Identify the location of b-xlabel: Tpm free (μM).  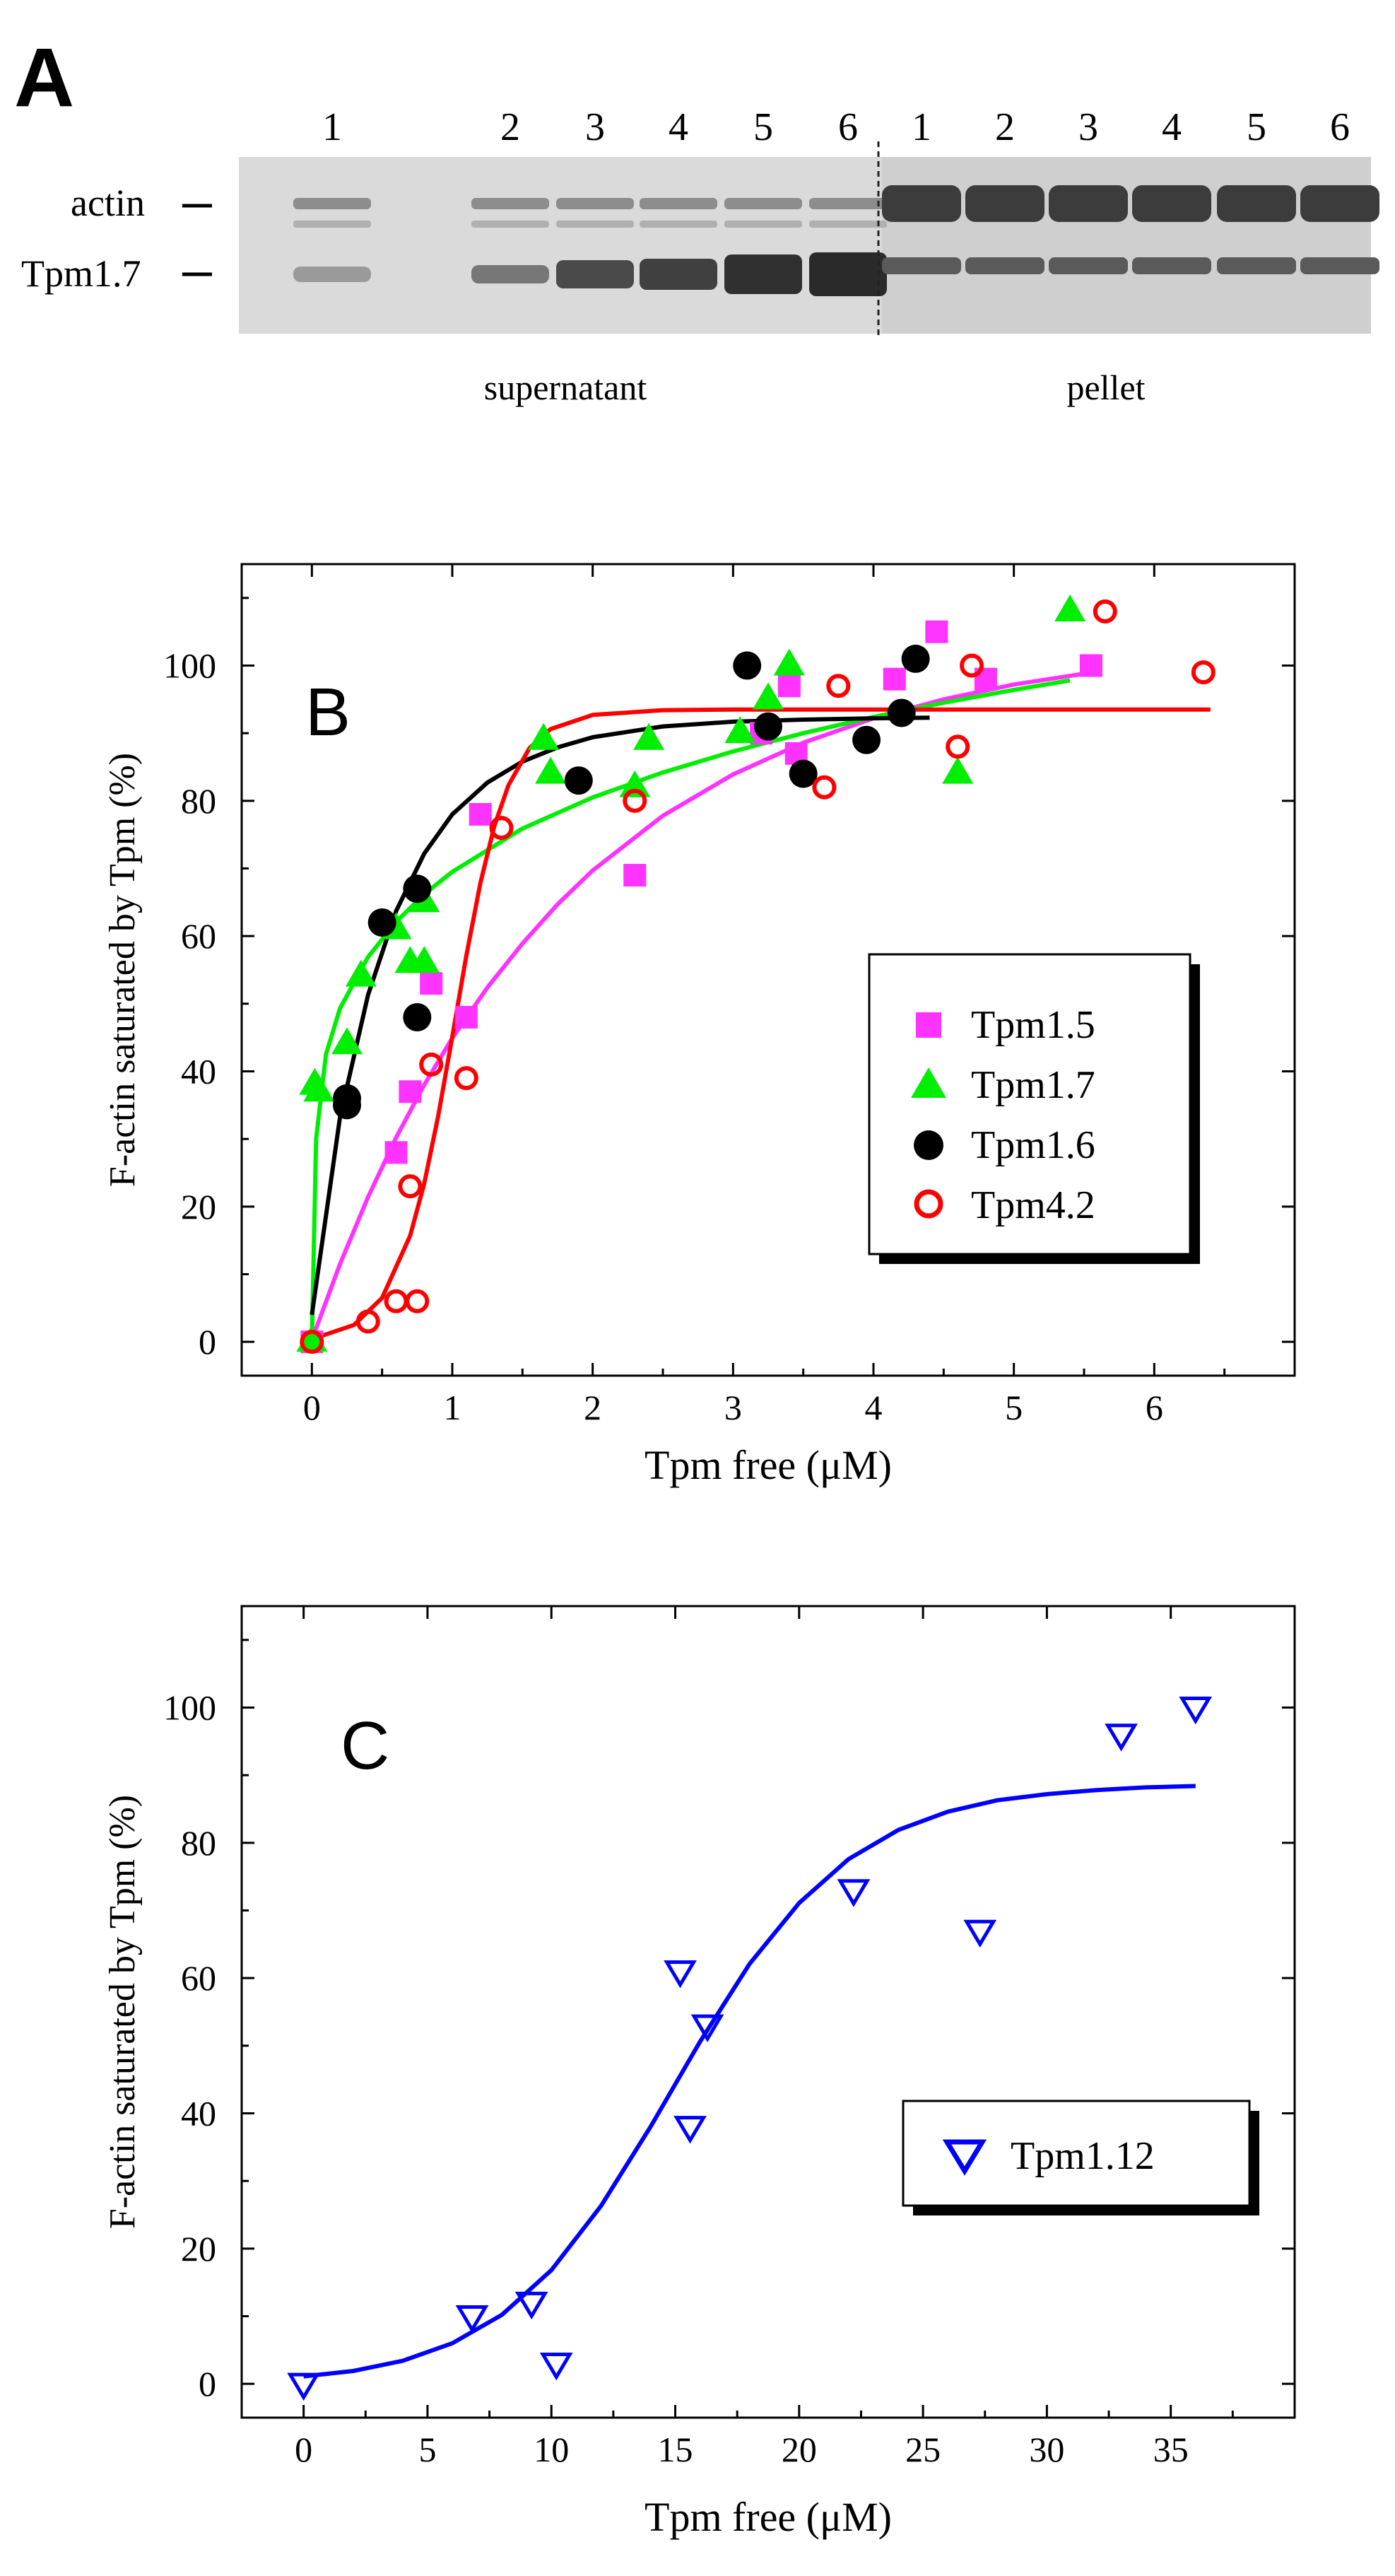
(768, 1465).